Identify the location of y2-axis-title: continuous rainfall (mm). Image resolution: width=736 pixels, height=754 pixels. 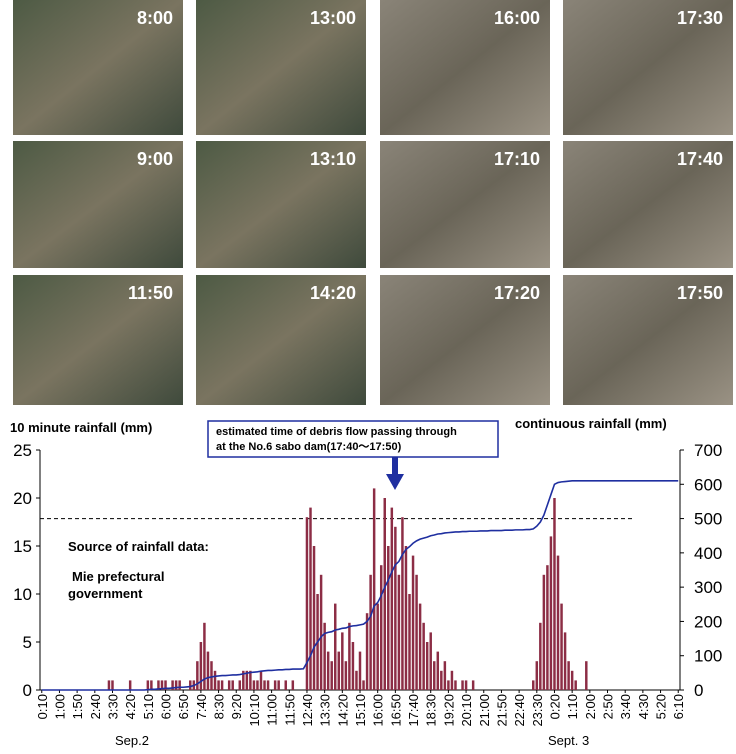
(591, 423).